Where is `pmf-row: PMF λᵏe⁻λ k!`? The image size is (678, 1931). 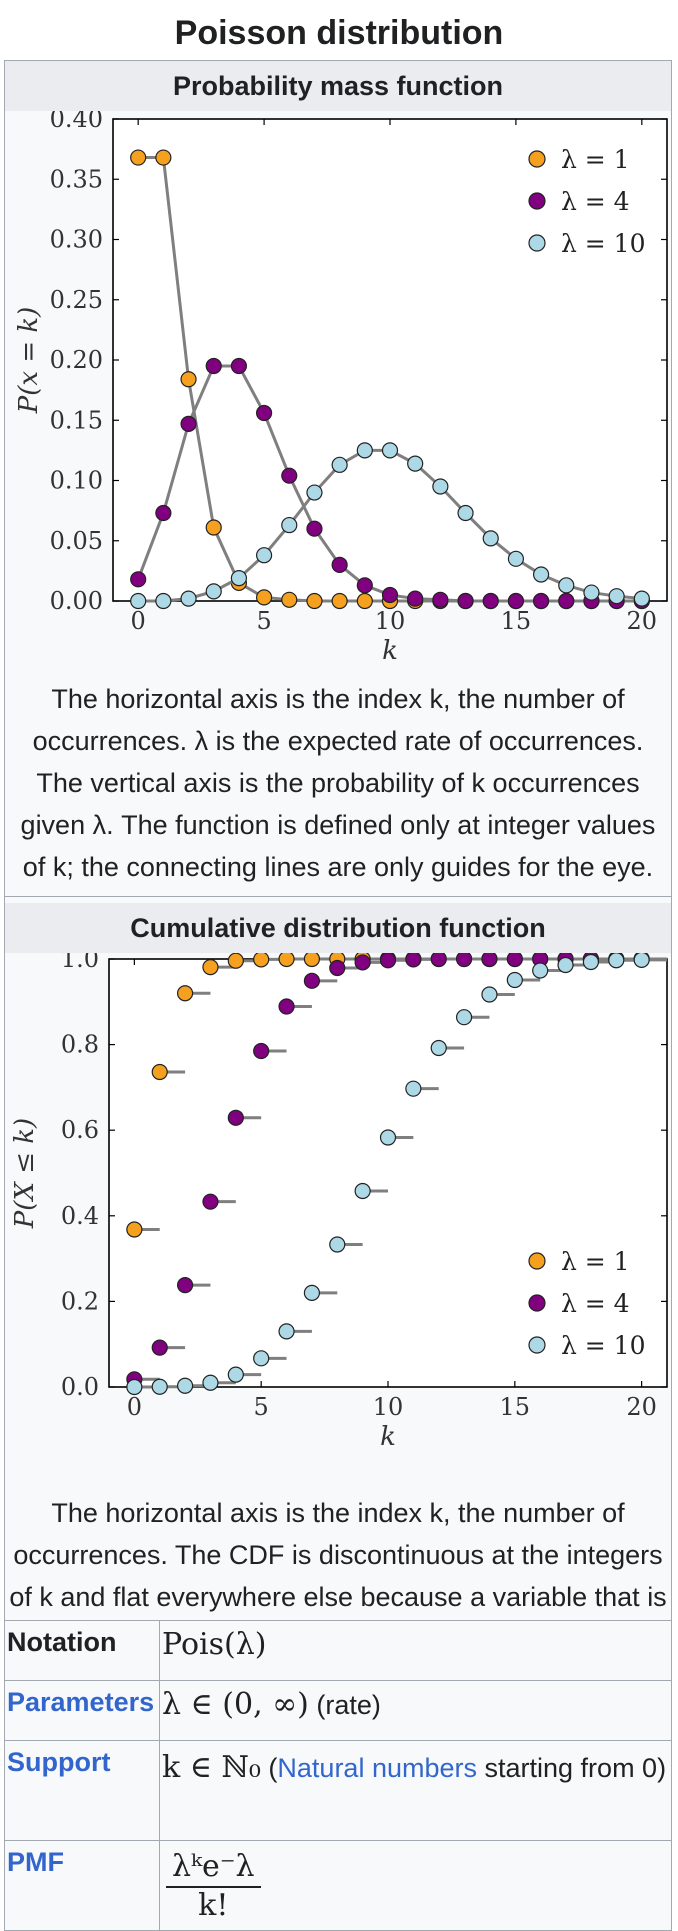 pmf-row: PMF λᵏe⁻λ k! is located at coordinates (338, 1885).